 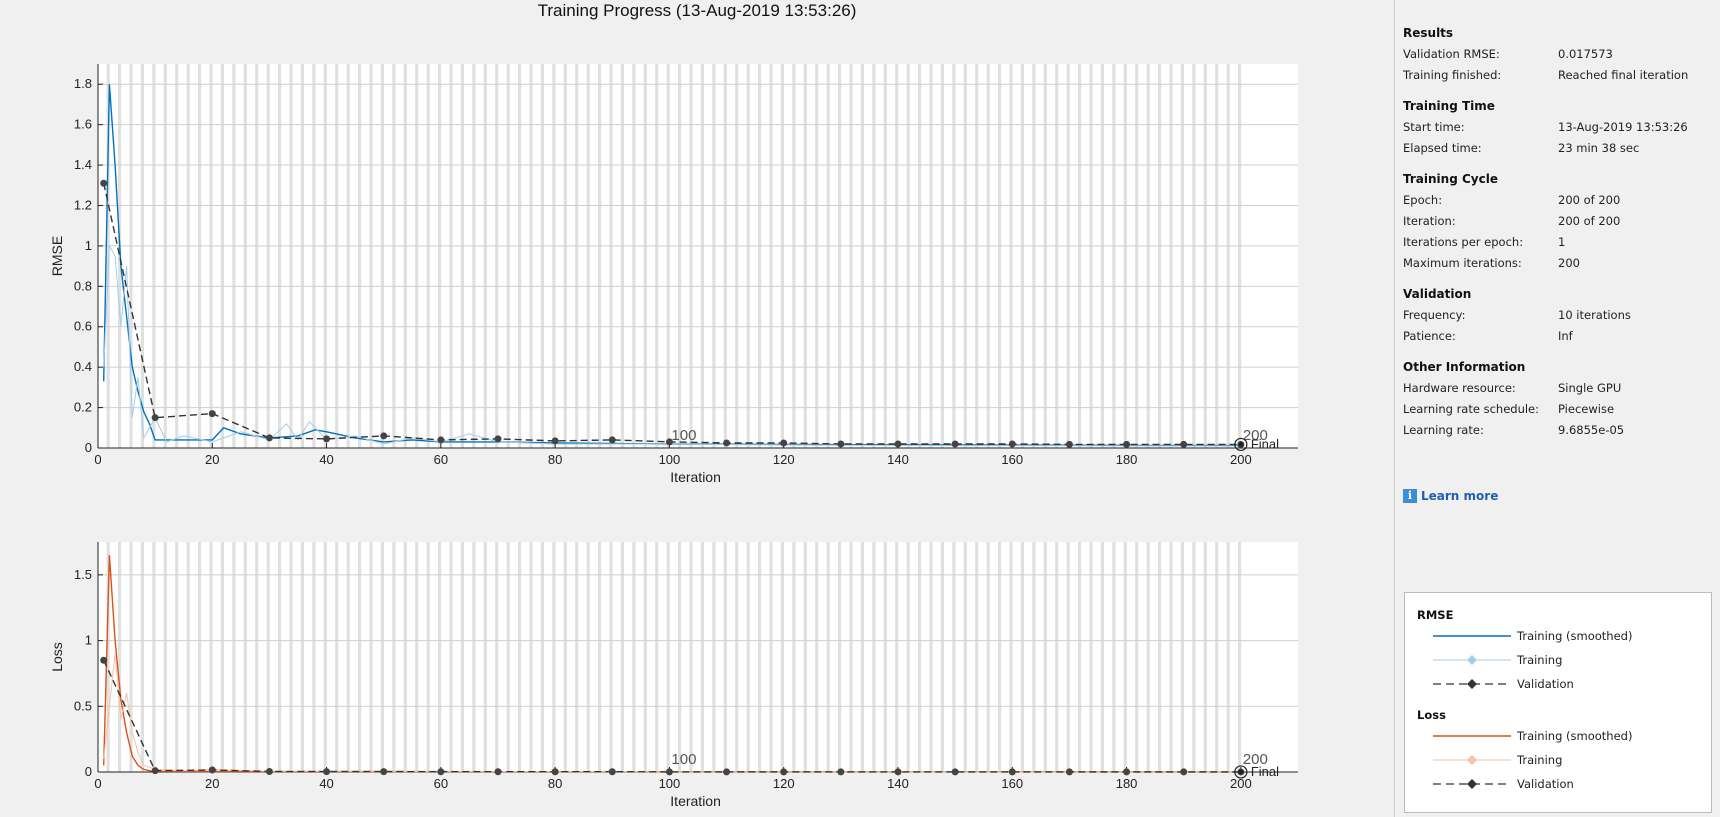 I want to click on x-tick-label: 160, so click(x=1012, y=459).